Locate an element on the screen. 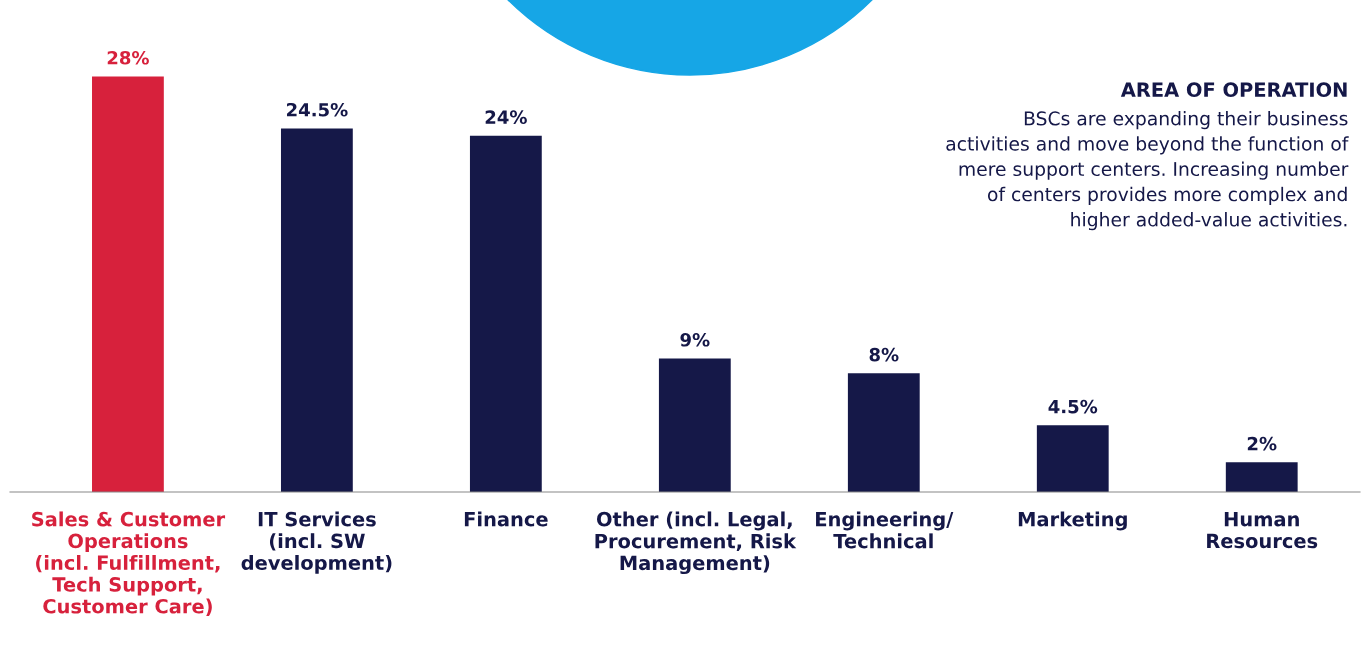 The height and width of the screenshot is (653, 1362). x-tick-label: Human Resources is located at coordinates (1262, 530).